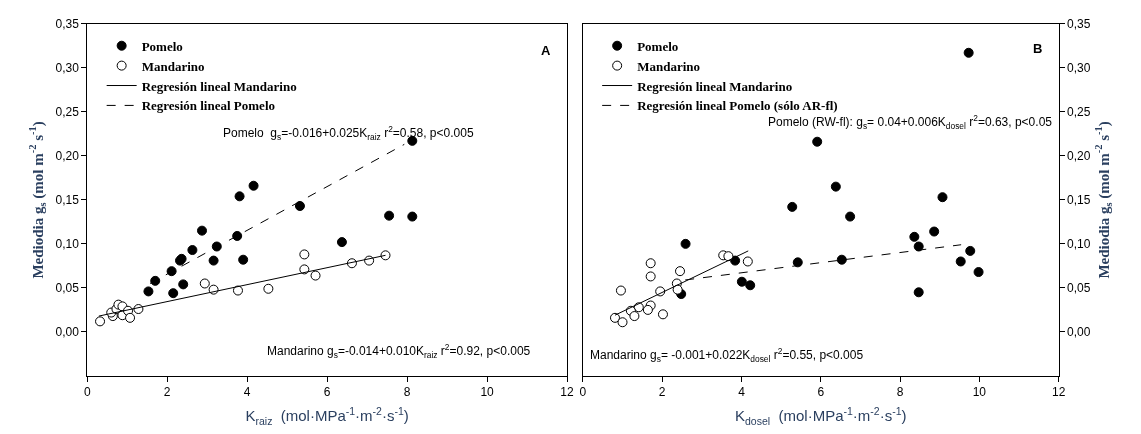 Image resolution: width=1141 pixels, height=434 pixels. What do you see at coordinates (1038, 48) in the screenshot?
I see `annotation: B` at bounding box center [1038, 48].